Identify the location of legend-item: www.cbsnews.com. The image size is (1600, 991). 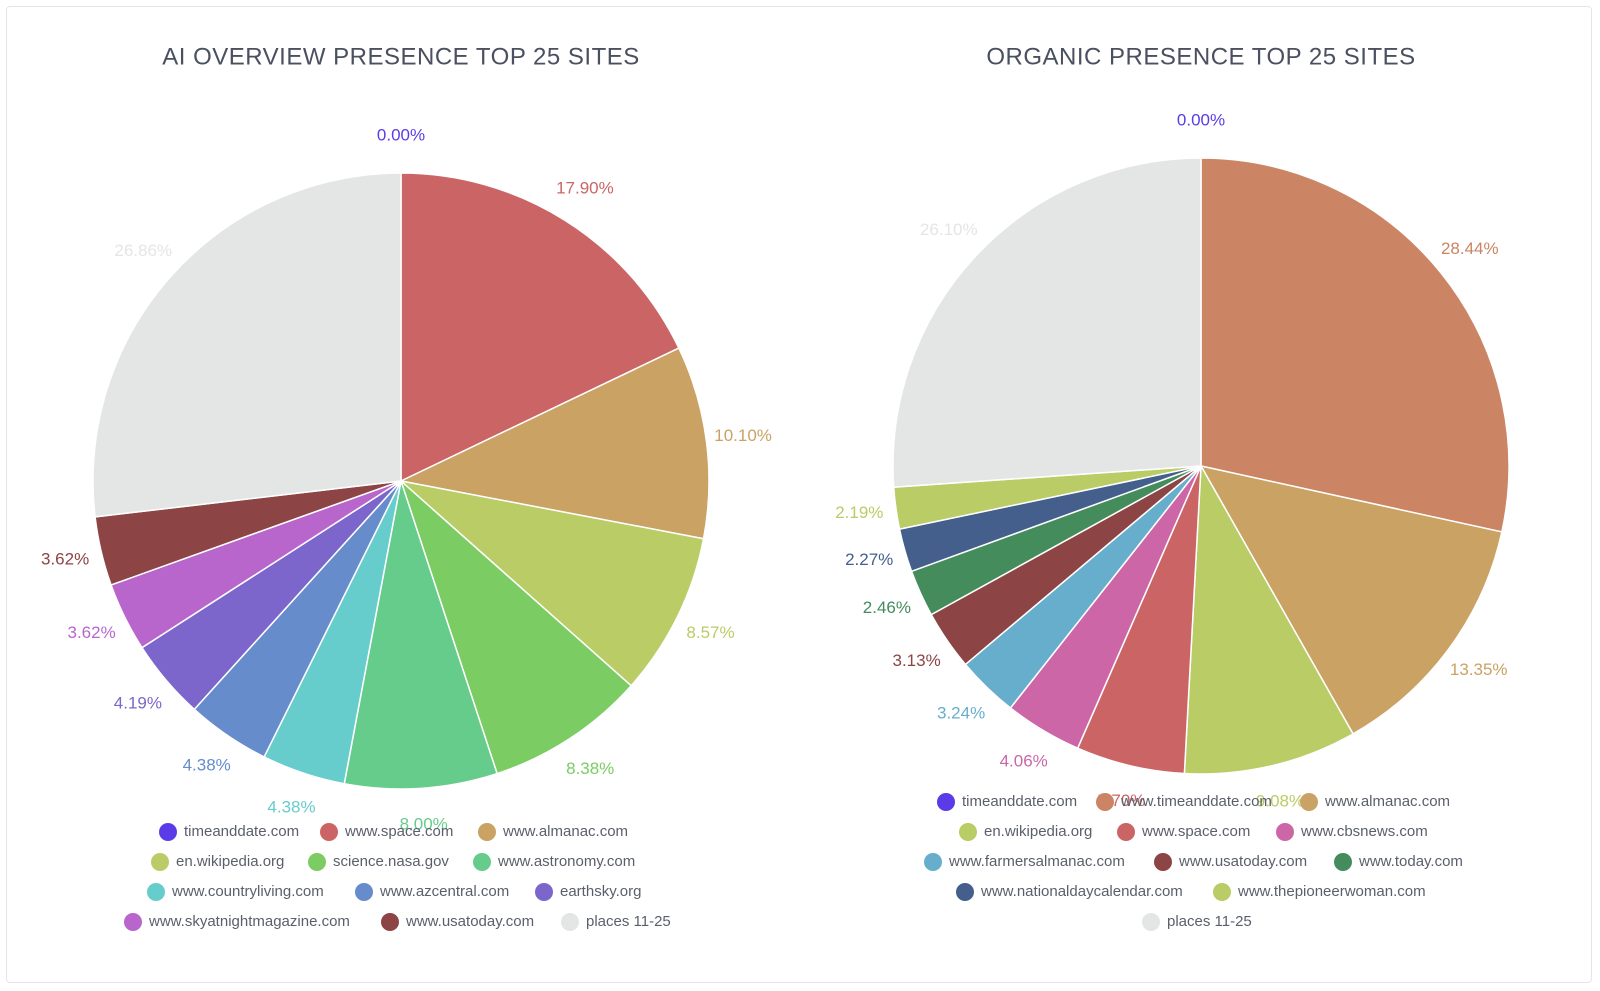
(1352, 832).